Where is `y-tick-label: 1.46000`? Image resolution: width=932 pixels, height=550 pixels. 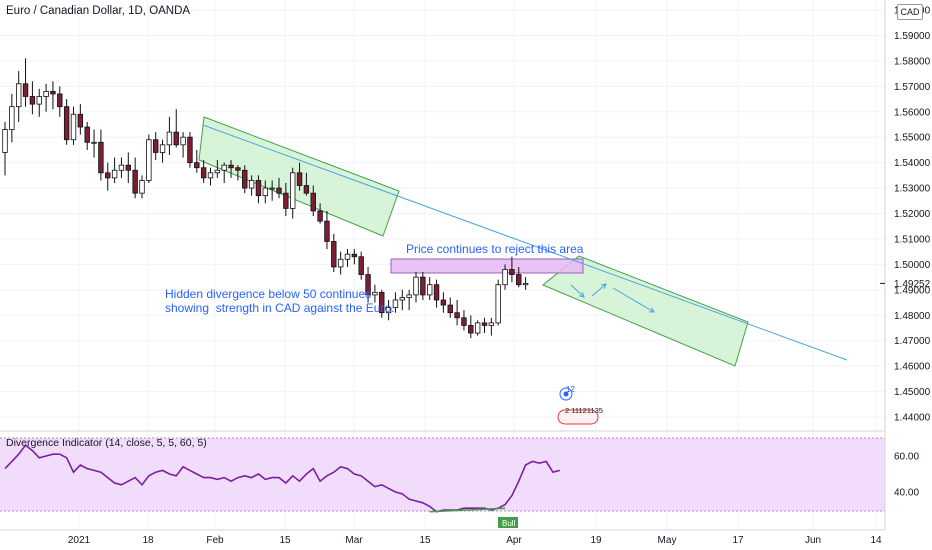 y-tick-label: 1.46000 is located at coordinates (912, 367).